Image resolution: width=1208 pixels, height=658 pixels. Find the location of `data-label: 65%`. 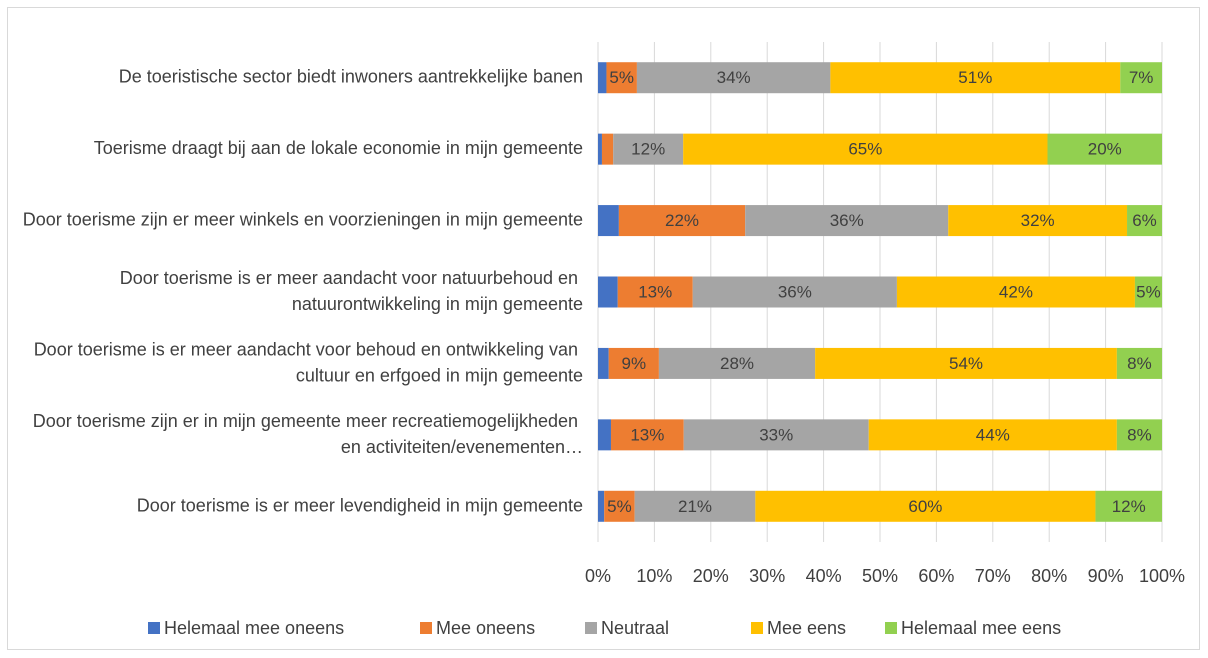

data-label: 65% is located at coordinates (865, 149).